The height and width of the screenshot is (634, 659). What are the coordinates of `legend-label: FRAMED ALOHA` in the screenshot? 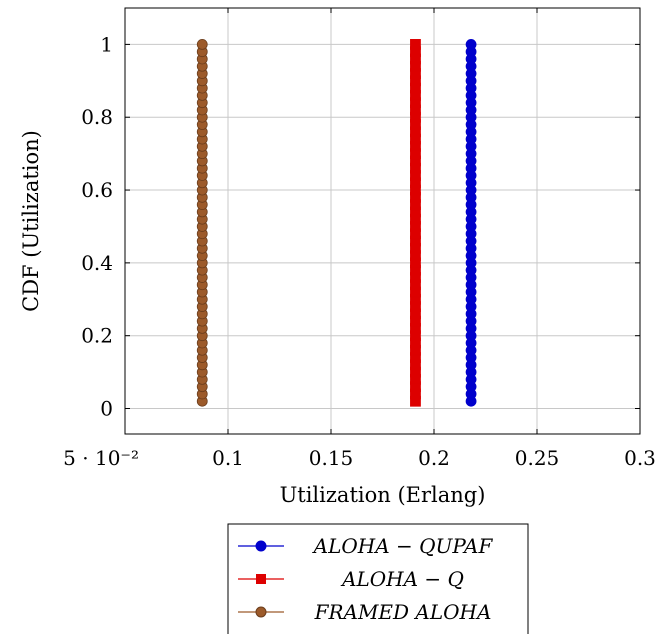 It's located at (403, 612).